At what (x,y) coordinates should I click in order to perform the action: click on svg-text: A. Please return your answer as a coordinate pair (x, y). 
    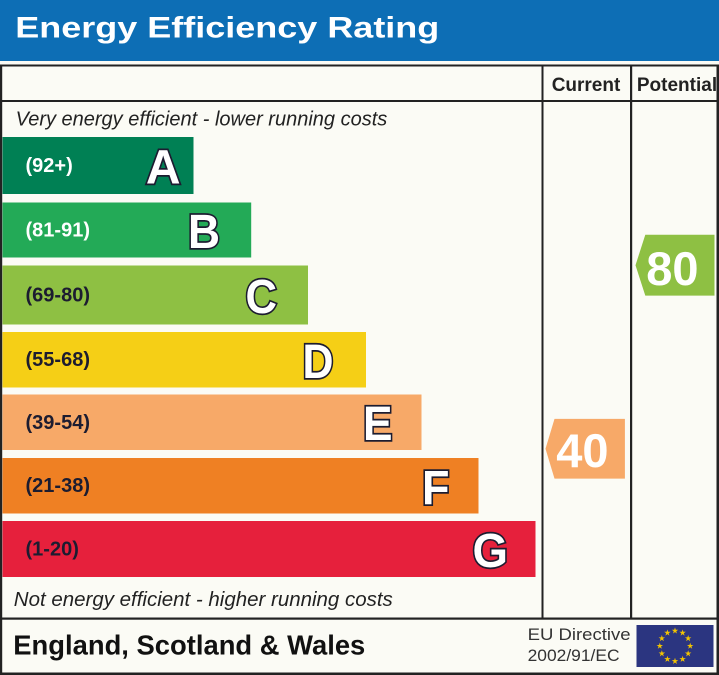
    Looking at the image, I should click on (163, 168).